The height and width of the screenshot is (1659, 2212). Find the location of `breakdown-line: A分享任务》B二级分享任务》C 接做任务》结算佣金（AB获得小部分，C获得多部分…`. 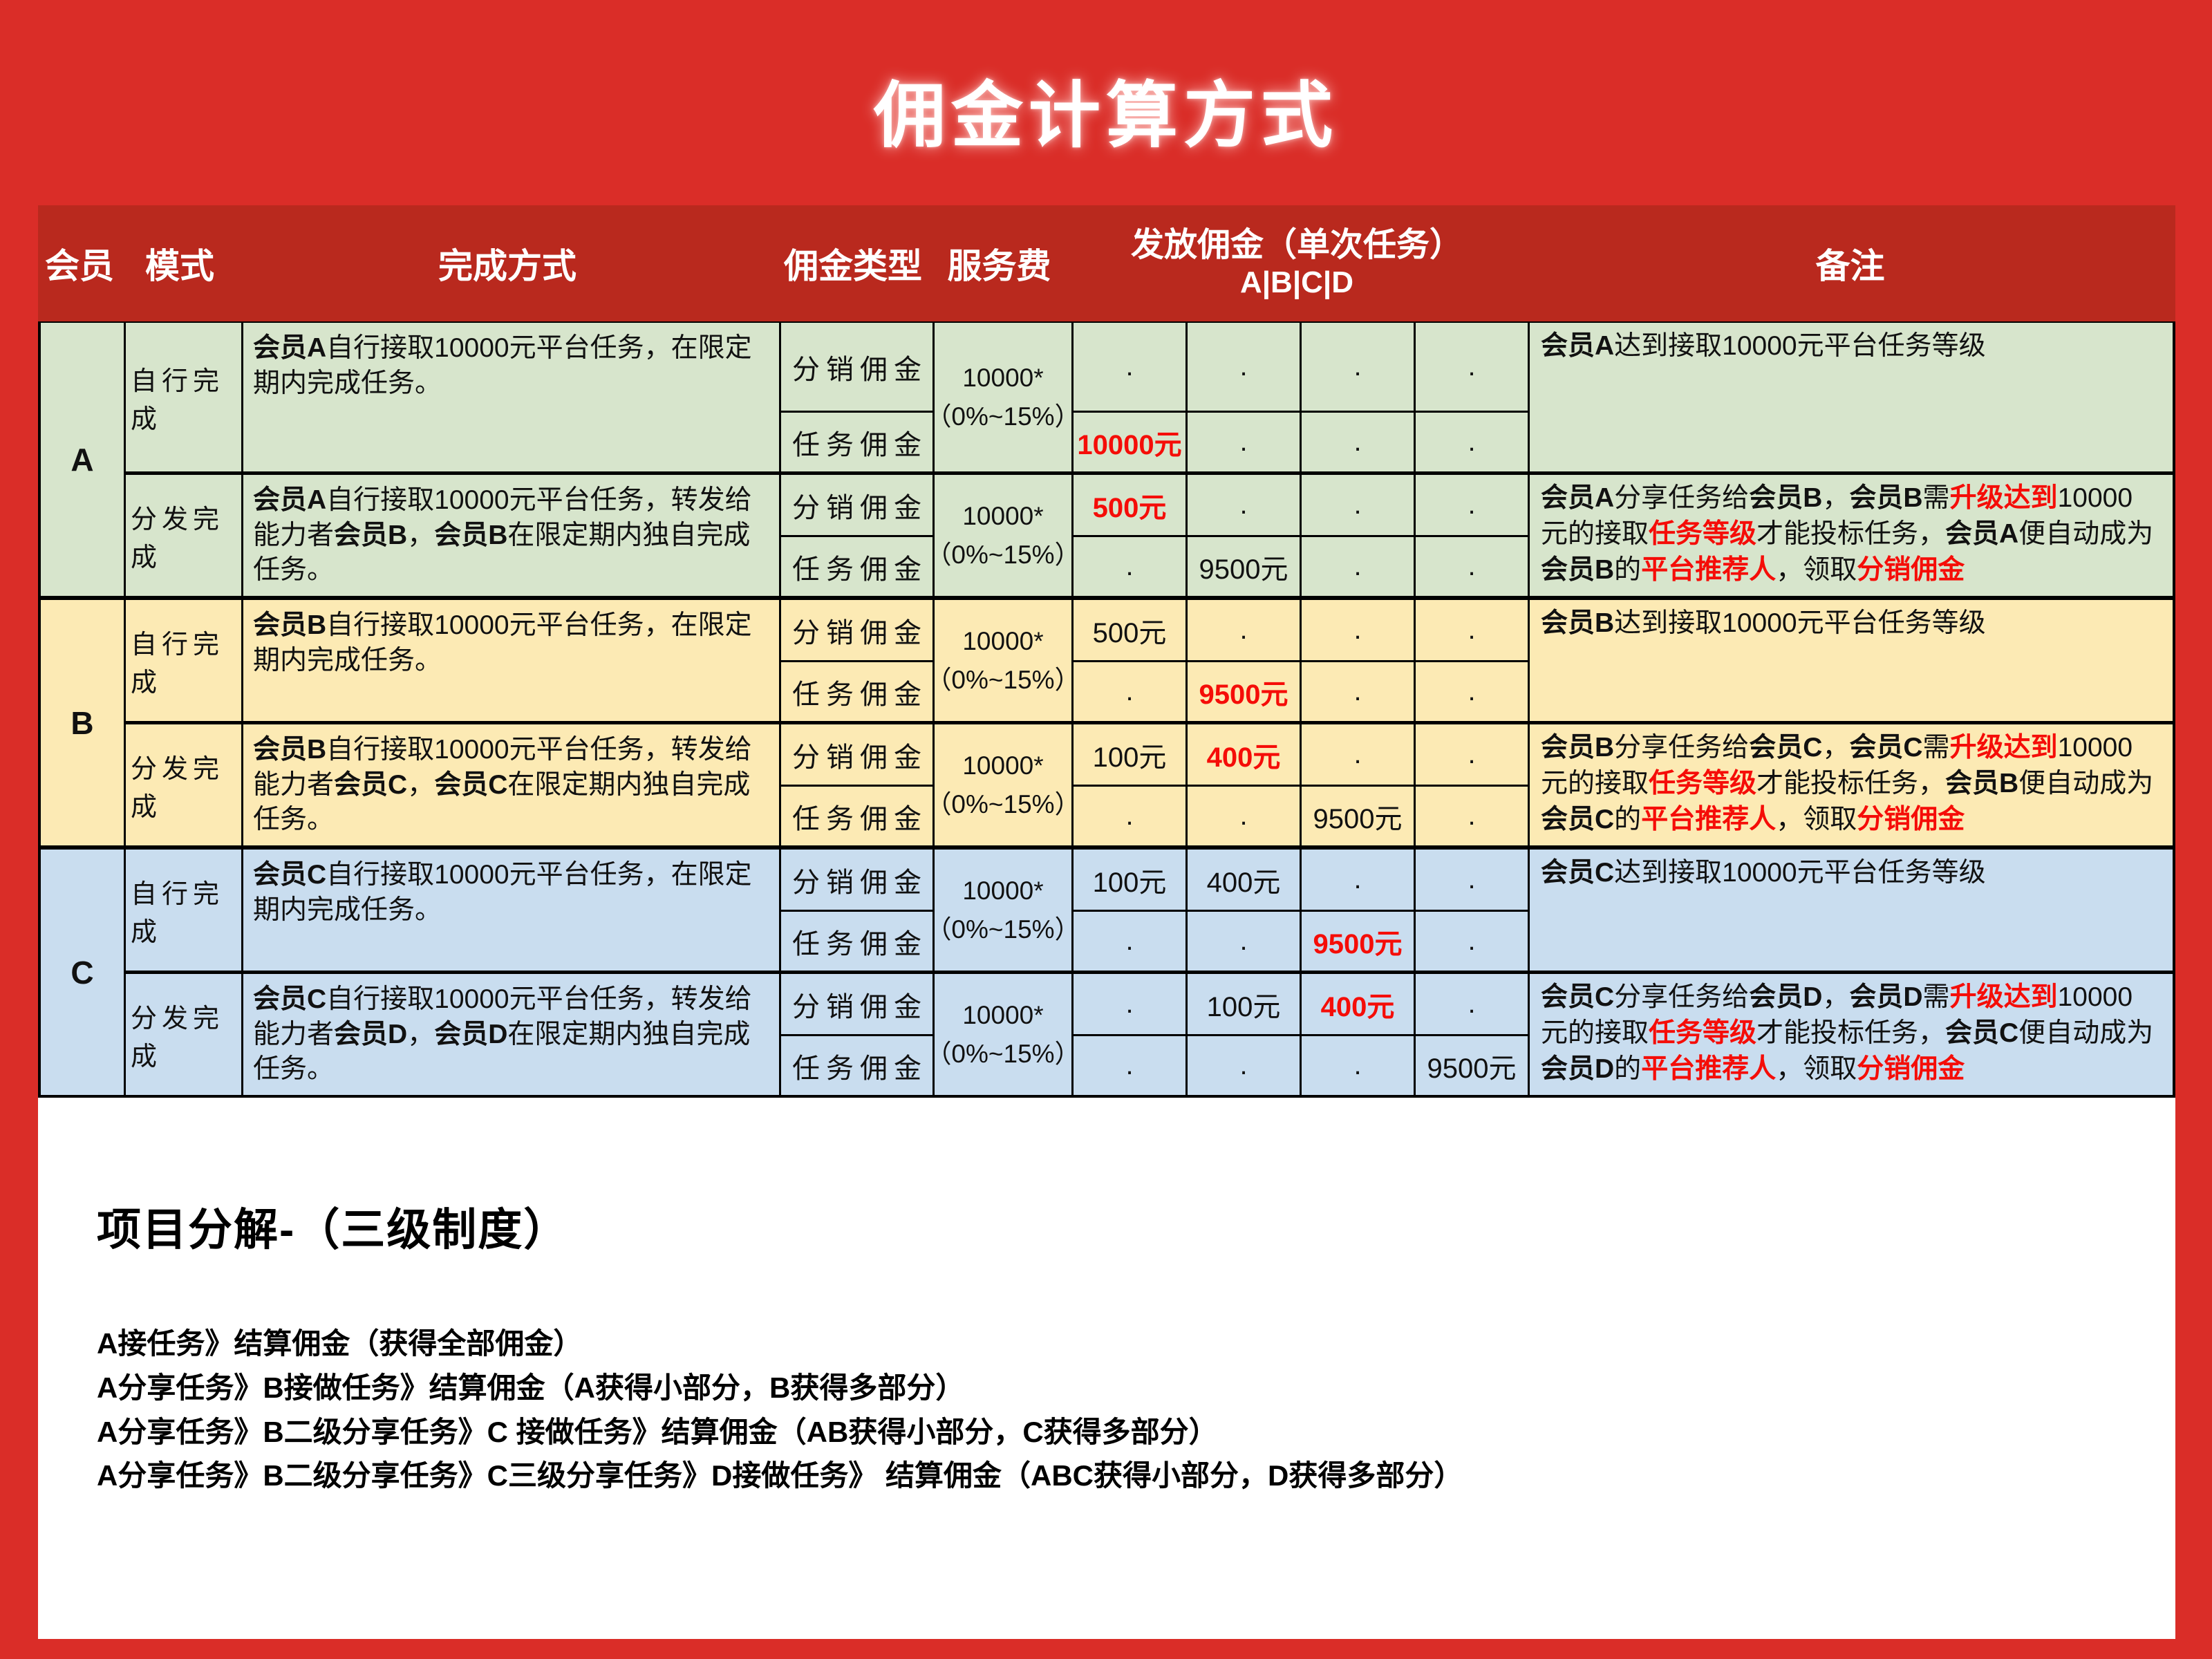

breakdown-line: A分享任务》B二级分享任务》C 接做任务》结算佣金（AB获得小部分，C获得多部分… is located at coordinates (657, 1432).